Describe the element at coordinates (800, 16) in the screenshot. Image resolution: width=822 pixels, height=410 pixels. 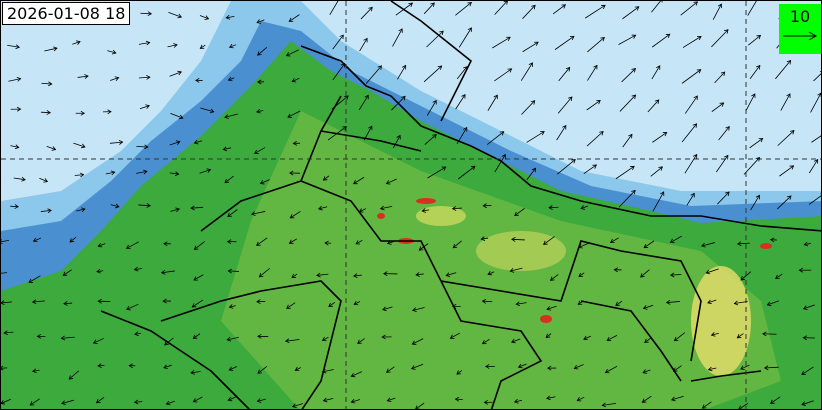
I see `reference-vector-value: 10` at that location.